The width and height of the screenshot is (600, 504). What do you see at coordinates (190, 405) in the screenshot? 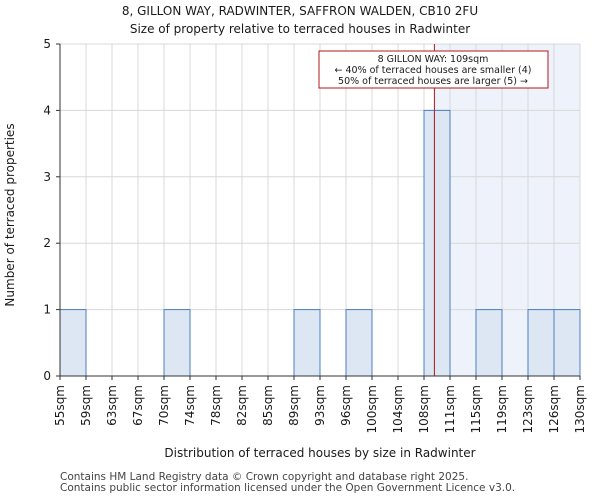
I see `x-tick-label: 74sqm` at bounding box center [190, 405].